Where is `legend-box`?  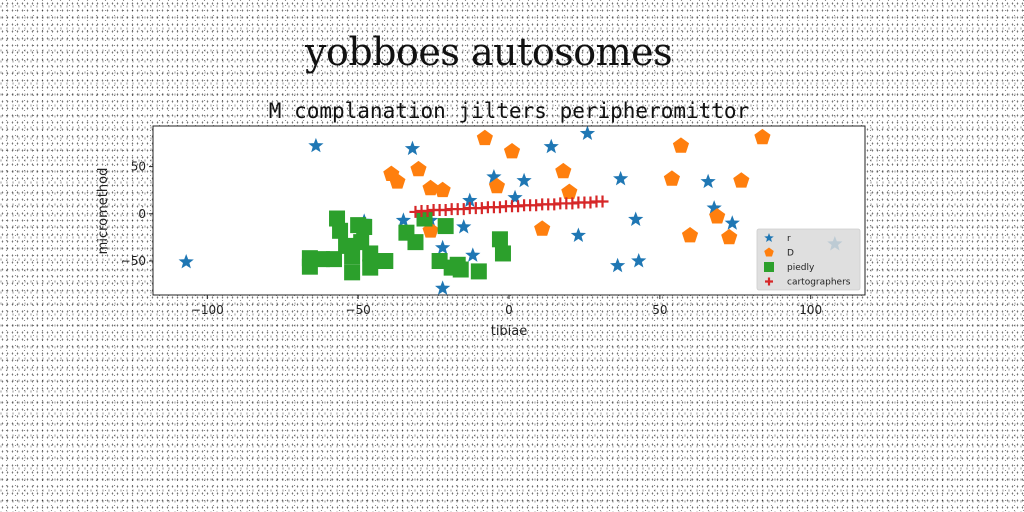
legend-box is located at coordinates (808, 259).